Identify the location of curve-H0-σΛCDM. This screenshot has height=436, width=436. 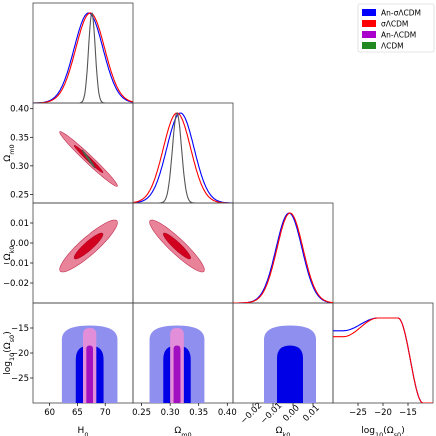
(83, 57).